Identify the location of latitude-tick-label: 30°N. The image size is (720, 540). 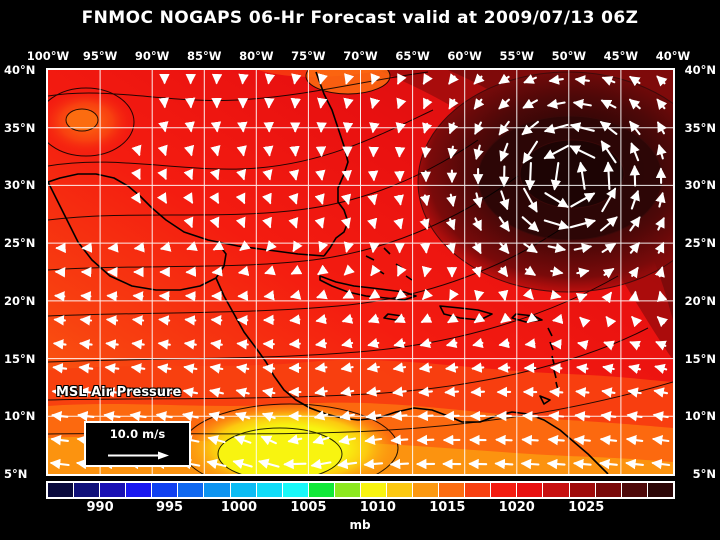
(20, 185).